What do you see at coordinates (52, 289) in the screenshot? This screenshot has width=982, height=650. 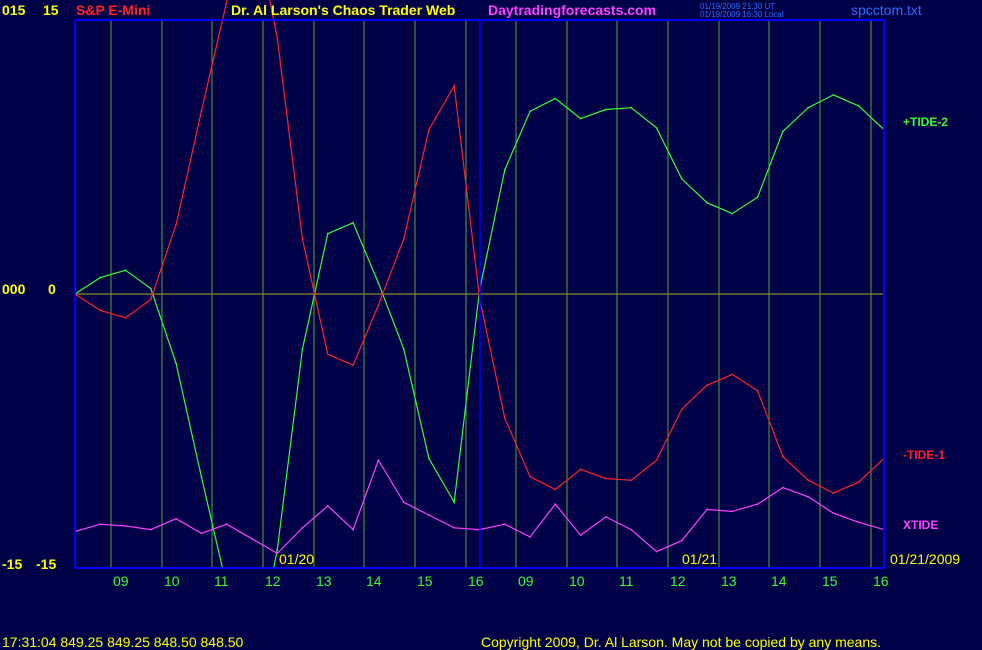 I see `y-label-zero-b: 0` at bounding box center [52, 289].